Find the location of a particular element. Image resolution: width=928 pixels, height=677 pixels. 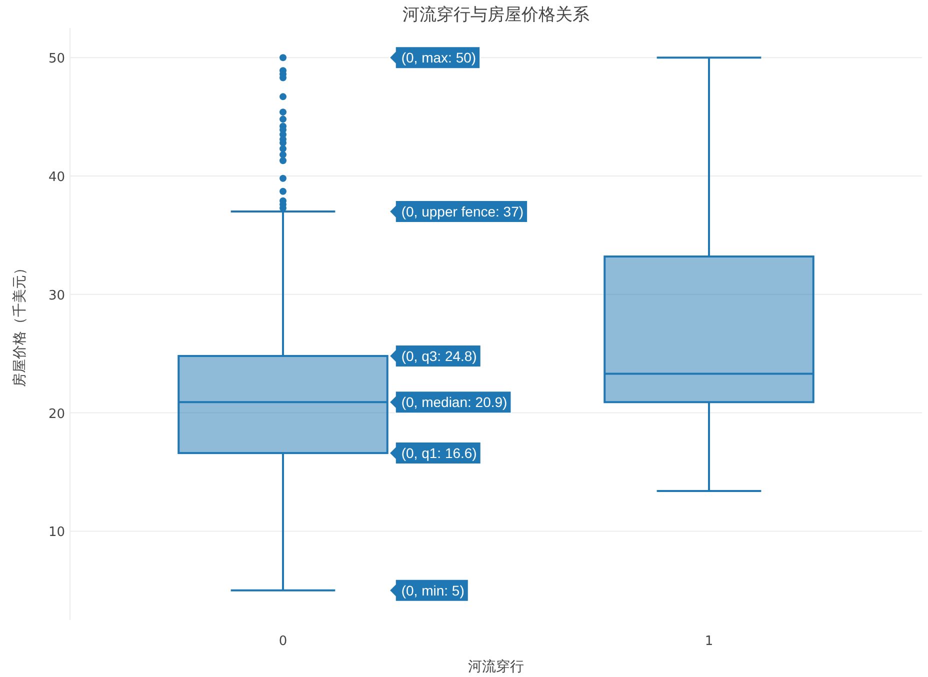

chart-title: 河流穿行与房屋价格关系 is located at coordinates (496, 15).